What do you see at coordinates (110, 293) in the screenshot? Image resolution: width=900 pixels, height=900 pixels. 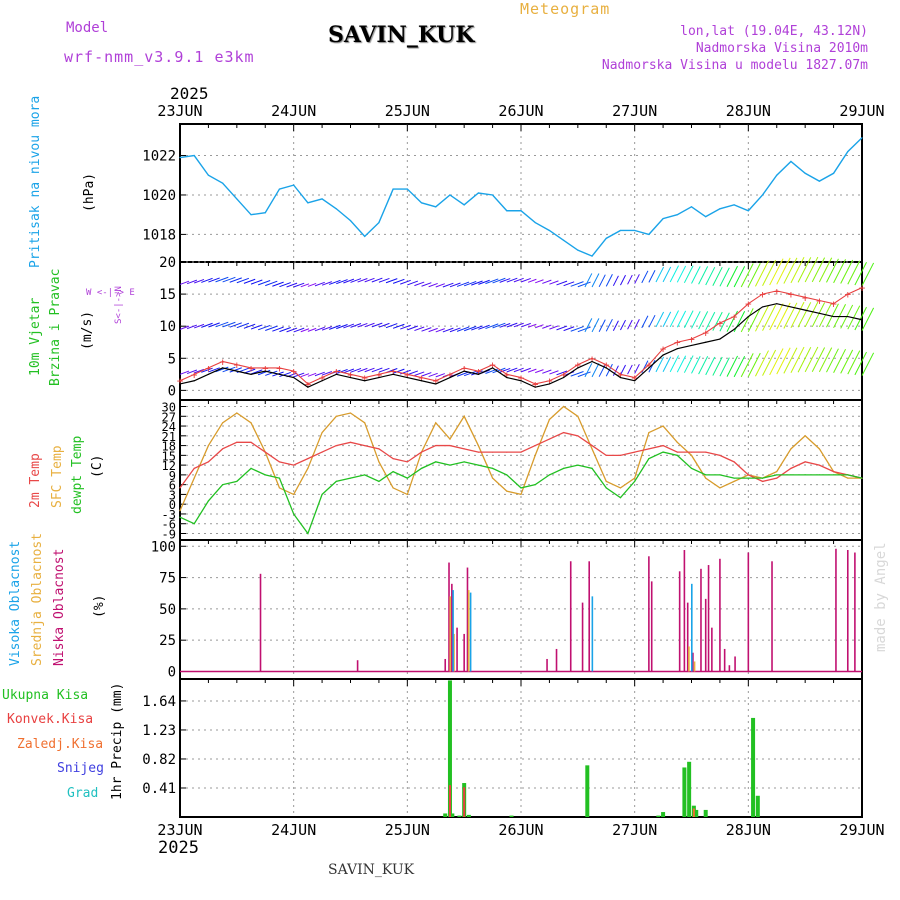 I see `wind-compass-we: W <-|-> E` at bounding box center [110, 293].